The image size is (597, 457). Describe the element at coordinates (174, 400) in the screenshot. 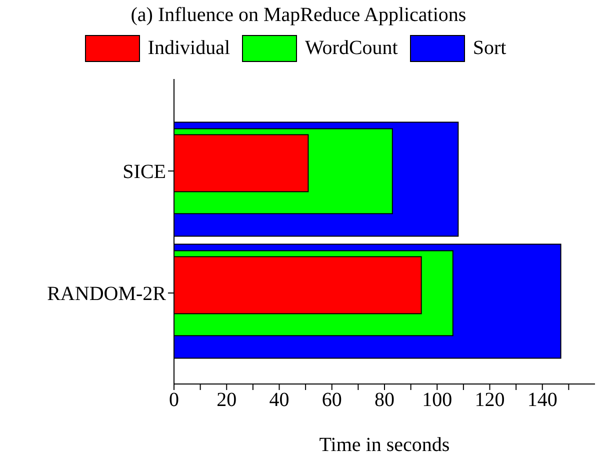

I see `x-tick-label: 0` at that location.